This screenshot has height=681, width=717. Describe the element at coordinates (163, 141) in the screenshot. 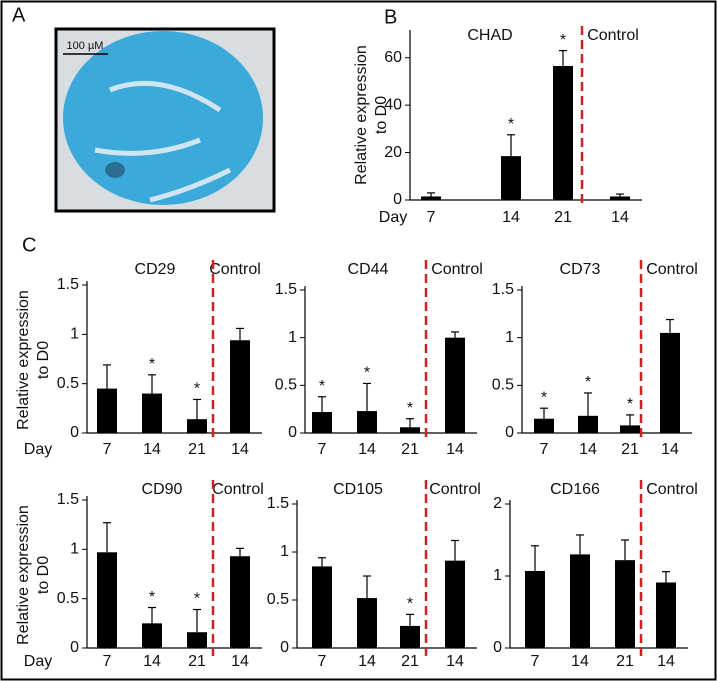

I see `tissue-texture` at that location.